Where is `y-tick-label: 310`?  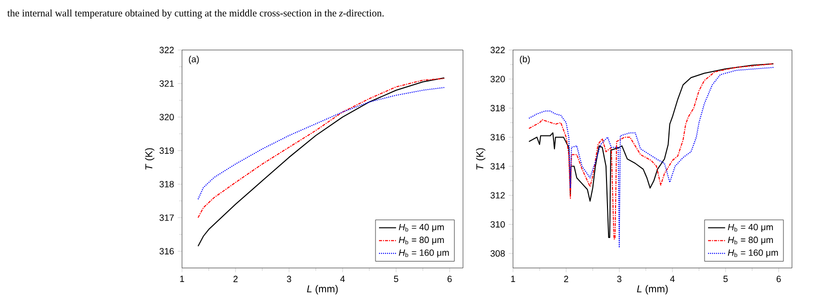
y-tick-label: 310 is located at coordinates (497, 224).